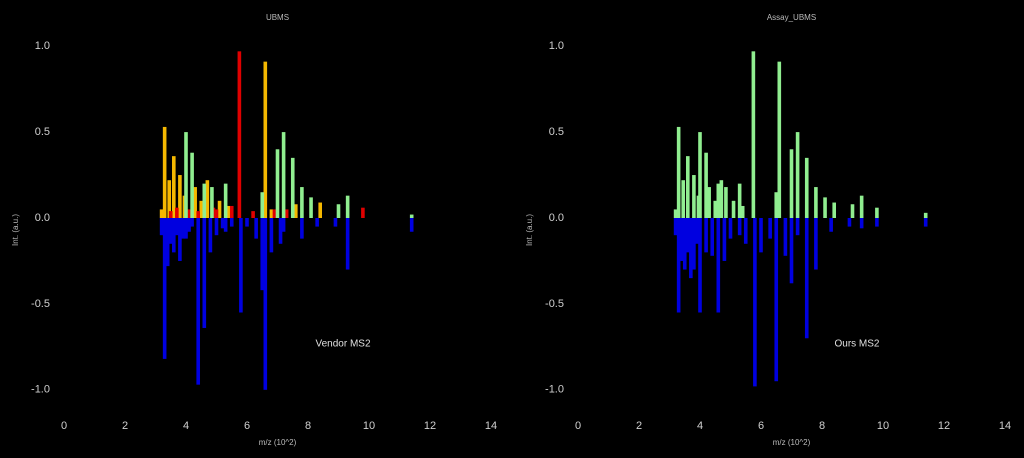 Image resolution: width=1024 pixels, height=458 pixels. Describe the element at coordinates (491, 426) in the screenshot. I see `x-tick-label: 14` at that location.